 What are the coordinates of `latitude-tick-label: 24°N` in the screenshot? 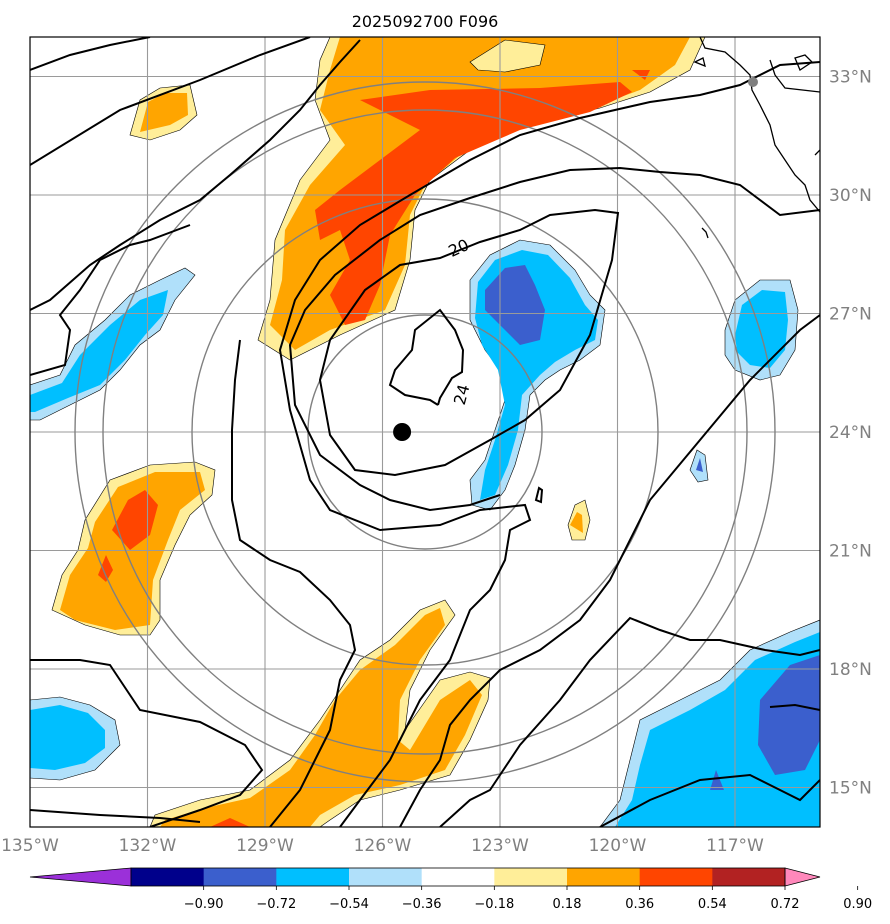 It's located at (850, 433).